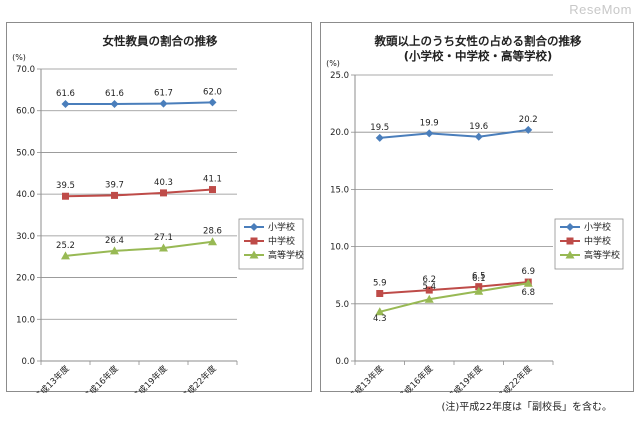  What do you see at coordinates (212, 232) in the screenshot?
I see `data-label: 28.6` at bounding box center [212, 232].